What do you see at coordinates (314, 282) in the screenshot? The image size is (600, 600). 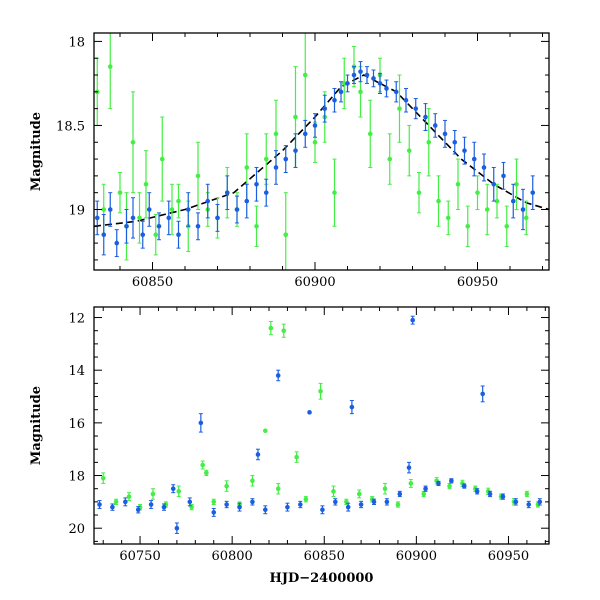 I see `top-x-tick-label: 60900` at bounding box center [314, 282].